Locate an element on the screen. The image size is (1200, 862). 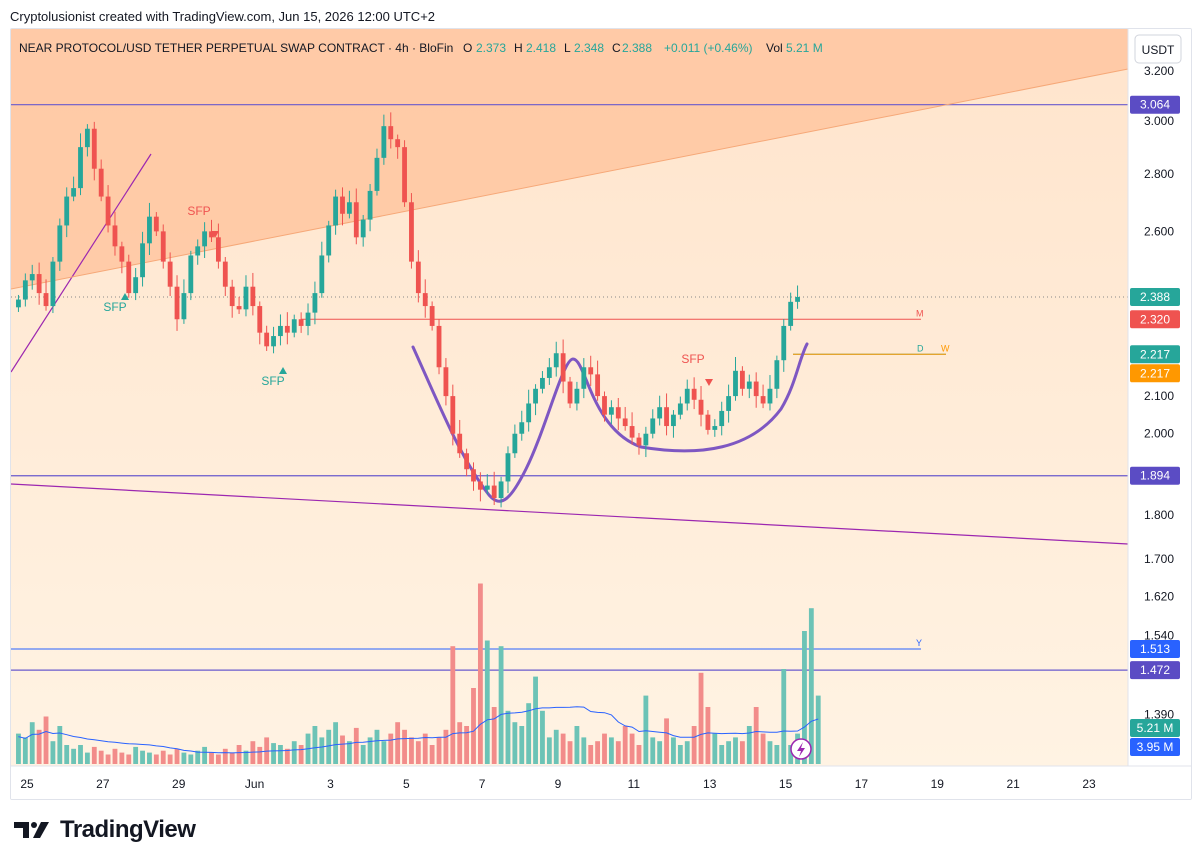
currency-button: USDT is located at coordinates (1158, 49).